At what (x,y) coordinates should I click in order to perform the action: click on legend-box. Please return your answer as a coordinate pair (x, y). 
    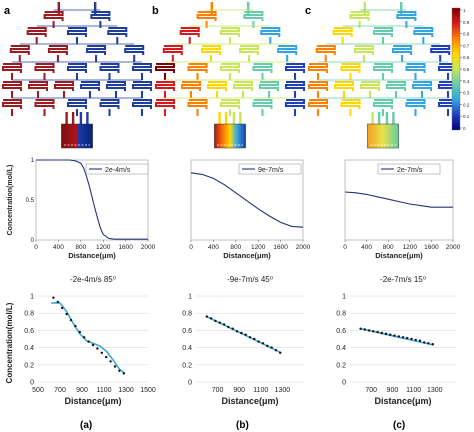
    Looking at the image, I should click on (117, 169).